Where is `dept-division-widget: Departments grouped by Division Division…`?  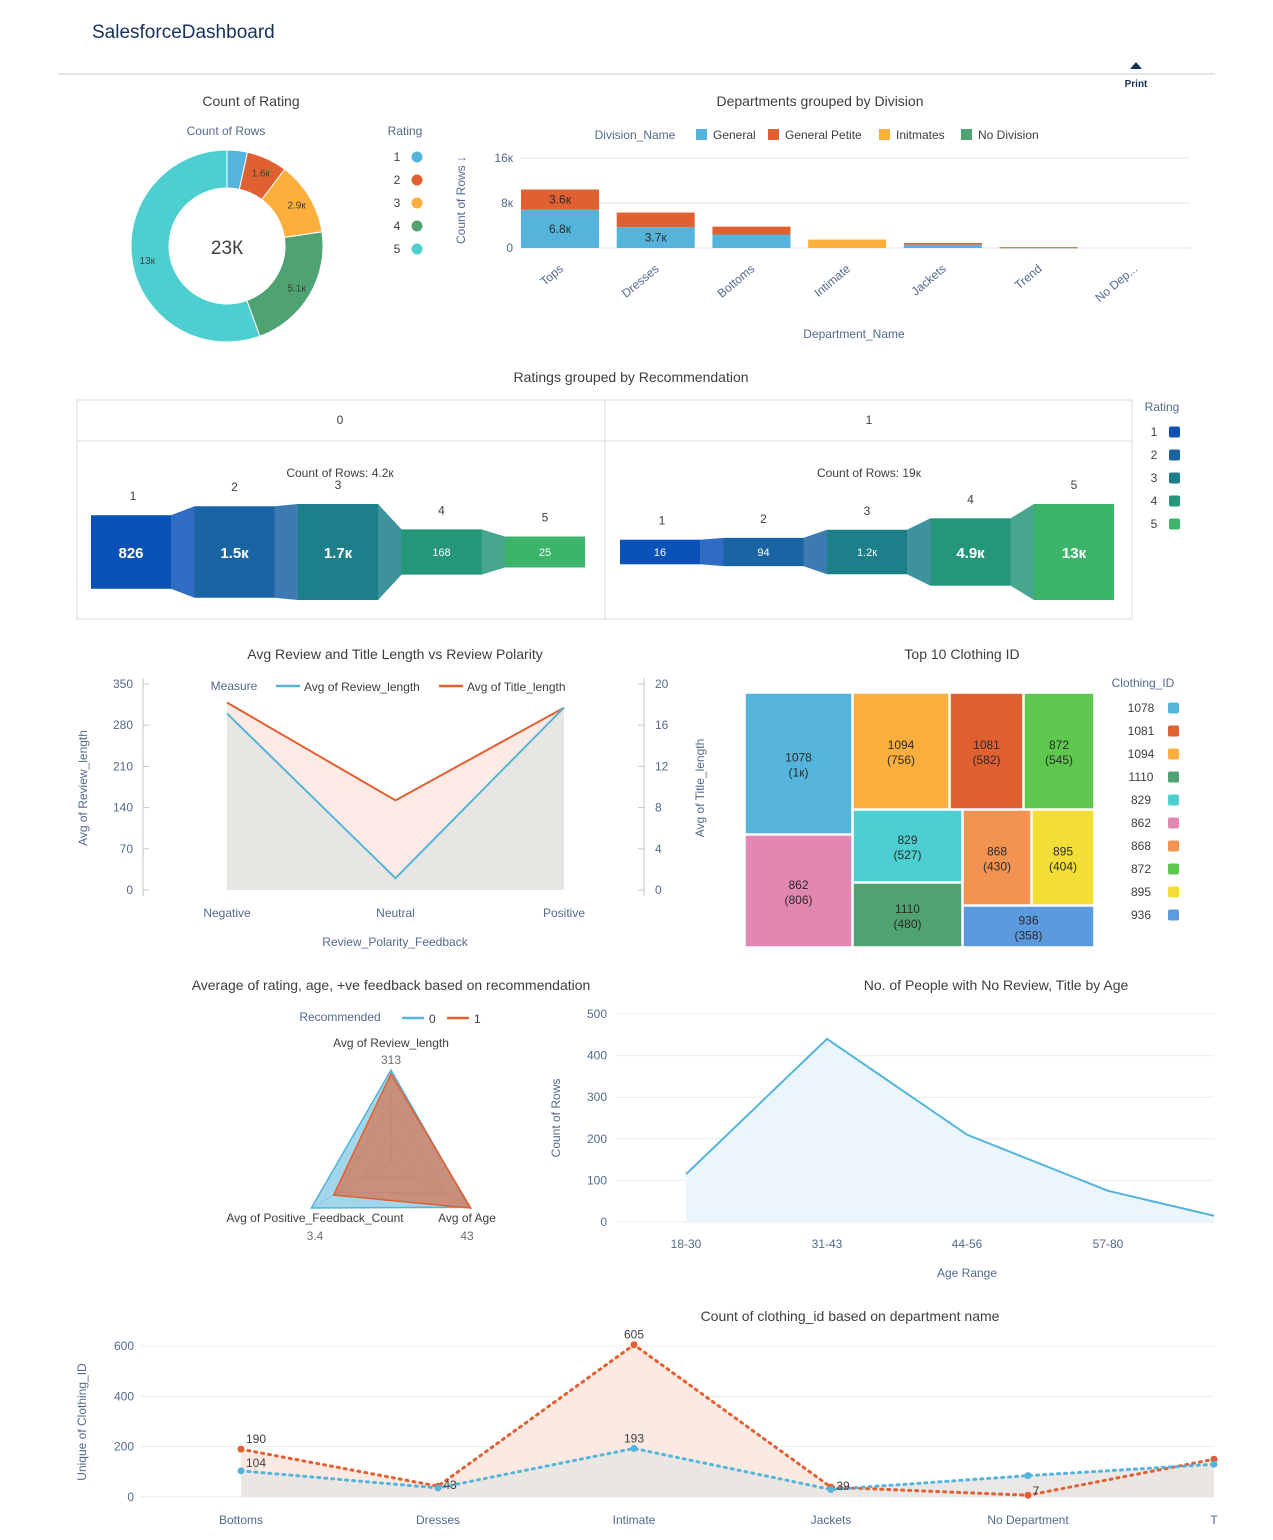 dept-division-widget: Departments grouped by Division Division… is located at coordinates (822, 217).